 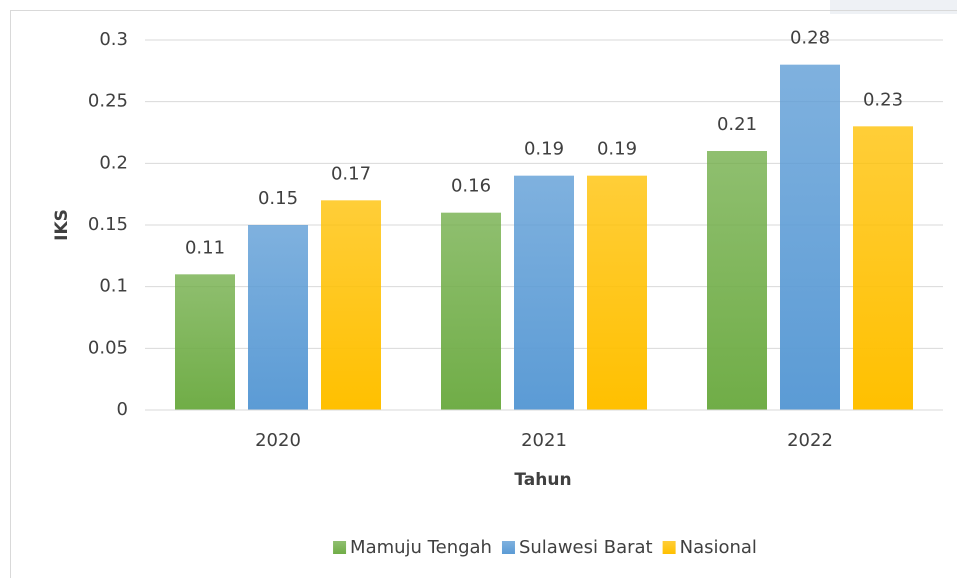 I want to click on legend-label: Mamuju Tengah, so click(x=421, y=547).